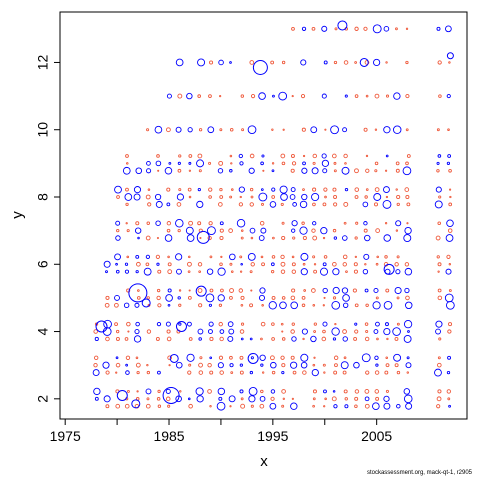 The width and height of the screenshot is (480, 480). I want to click on x-axis: 1975 1985 1995 2005, so click(221, 431).